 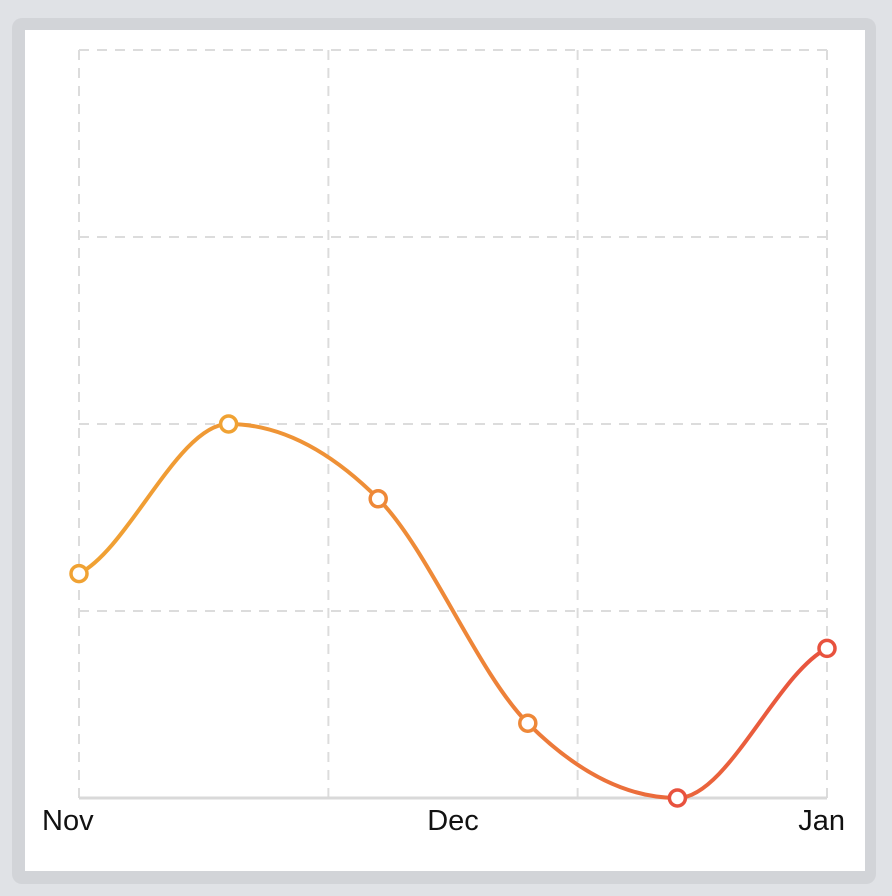 I want to click on x-tick-label: Jan, so click(x=821, y=821).